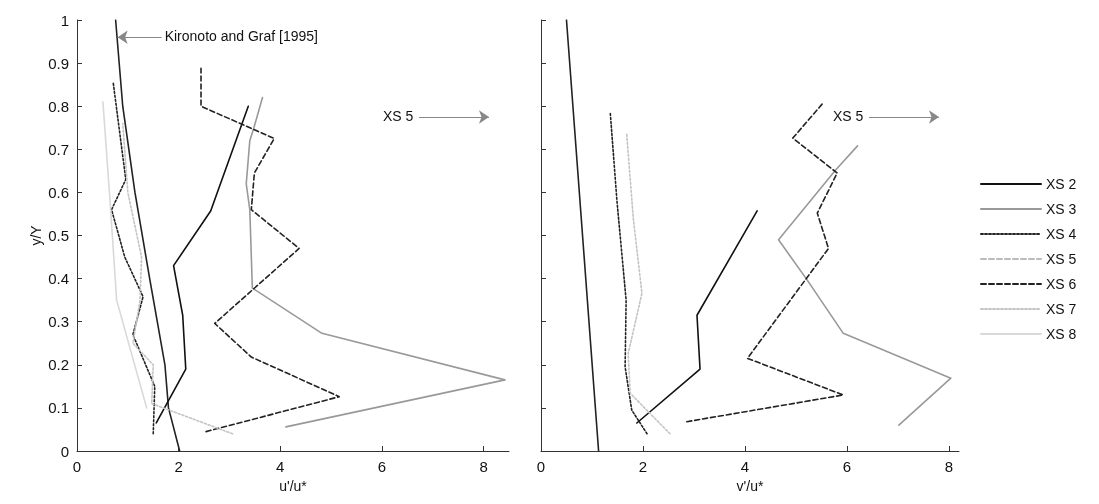 The width and height of the screenshot is (1099, 504). What do you see at coordinates (241, 36) in the screenshot?
I see `annotation: Kironoto and Graf [1995]` at bounding box center [241, 36].